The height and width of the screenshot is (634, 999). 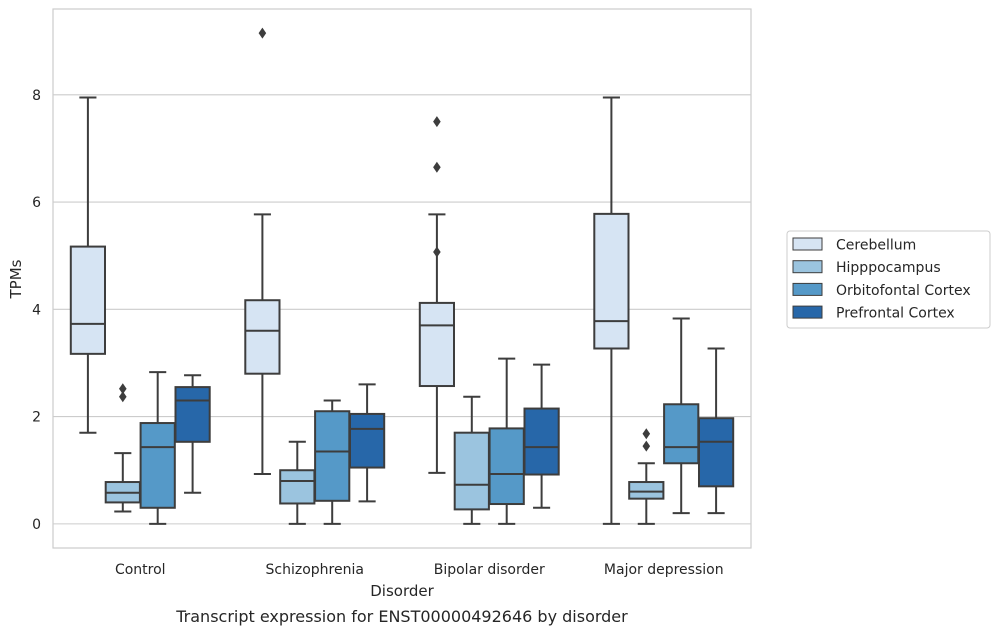 I want to click on y-tick-label: 2, so click(x=36, y=418).